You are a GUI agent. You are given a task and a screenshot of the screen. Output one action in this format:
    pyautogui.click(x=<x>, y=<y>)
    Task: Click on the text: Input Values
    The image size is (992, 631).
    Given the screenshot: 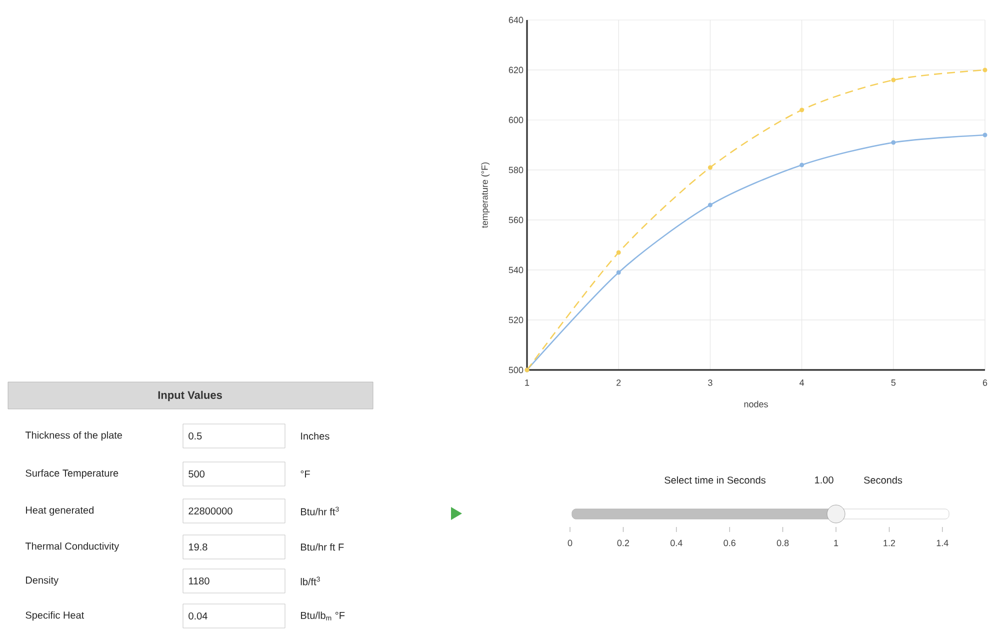 What is the action you would take?
    pyautogui.click(x=190, y=396)
    